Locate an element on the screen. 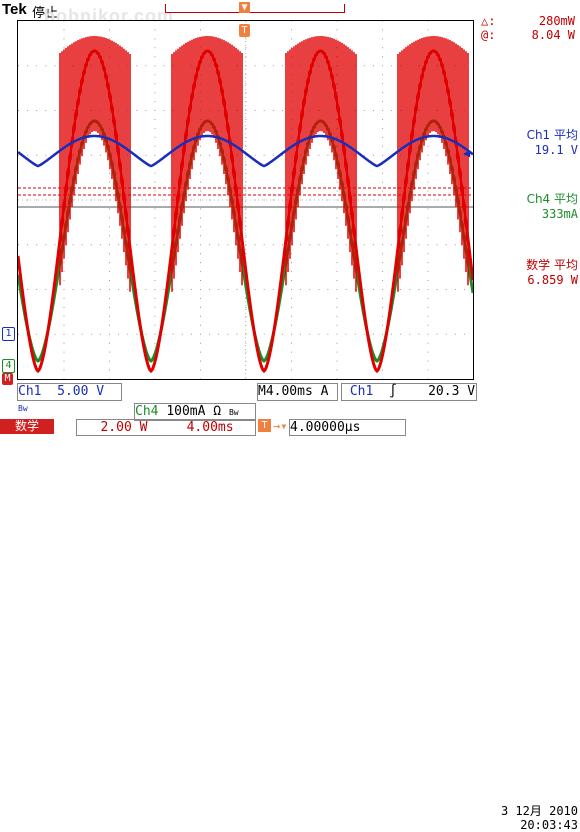 This screenshot has width=580, height=832. date-time: 3 12月 2010 20:03:43 is located at coordinates (524, 818).